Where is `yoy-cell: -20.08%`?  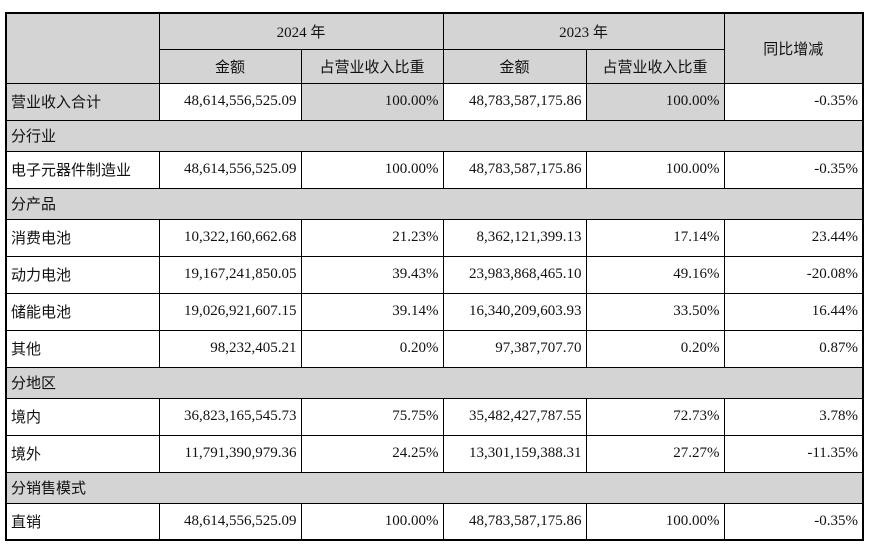
yoy-cell: -20.08% is located at coordinates (793, 274).